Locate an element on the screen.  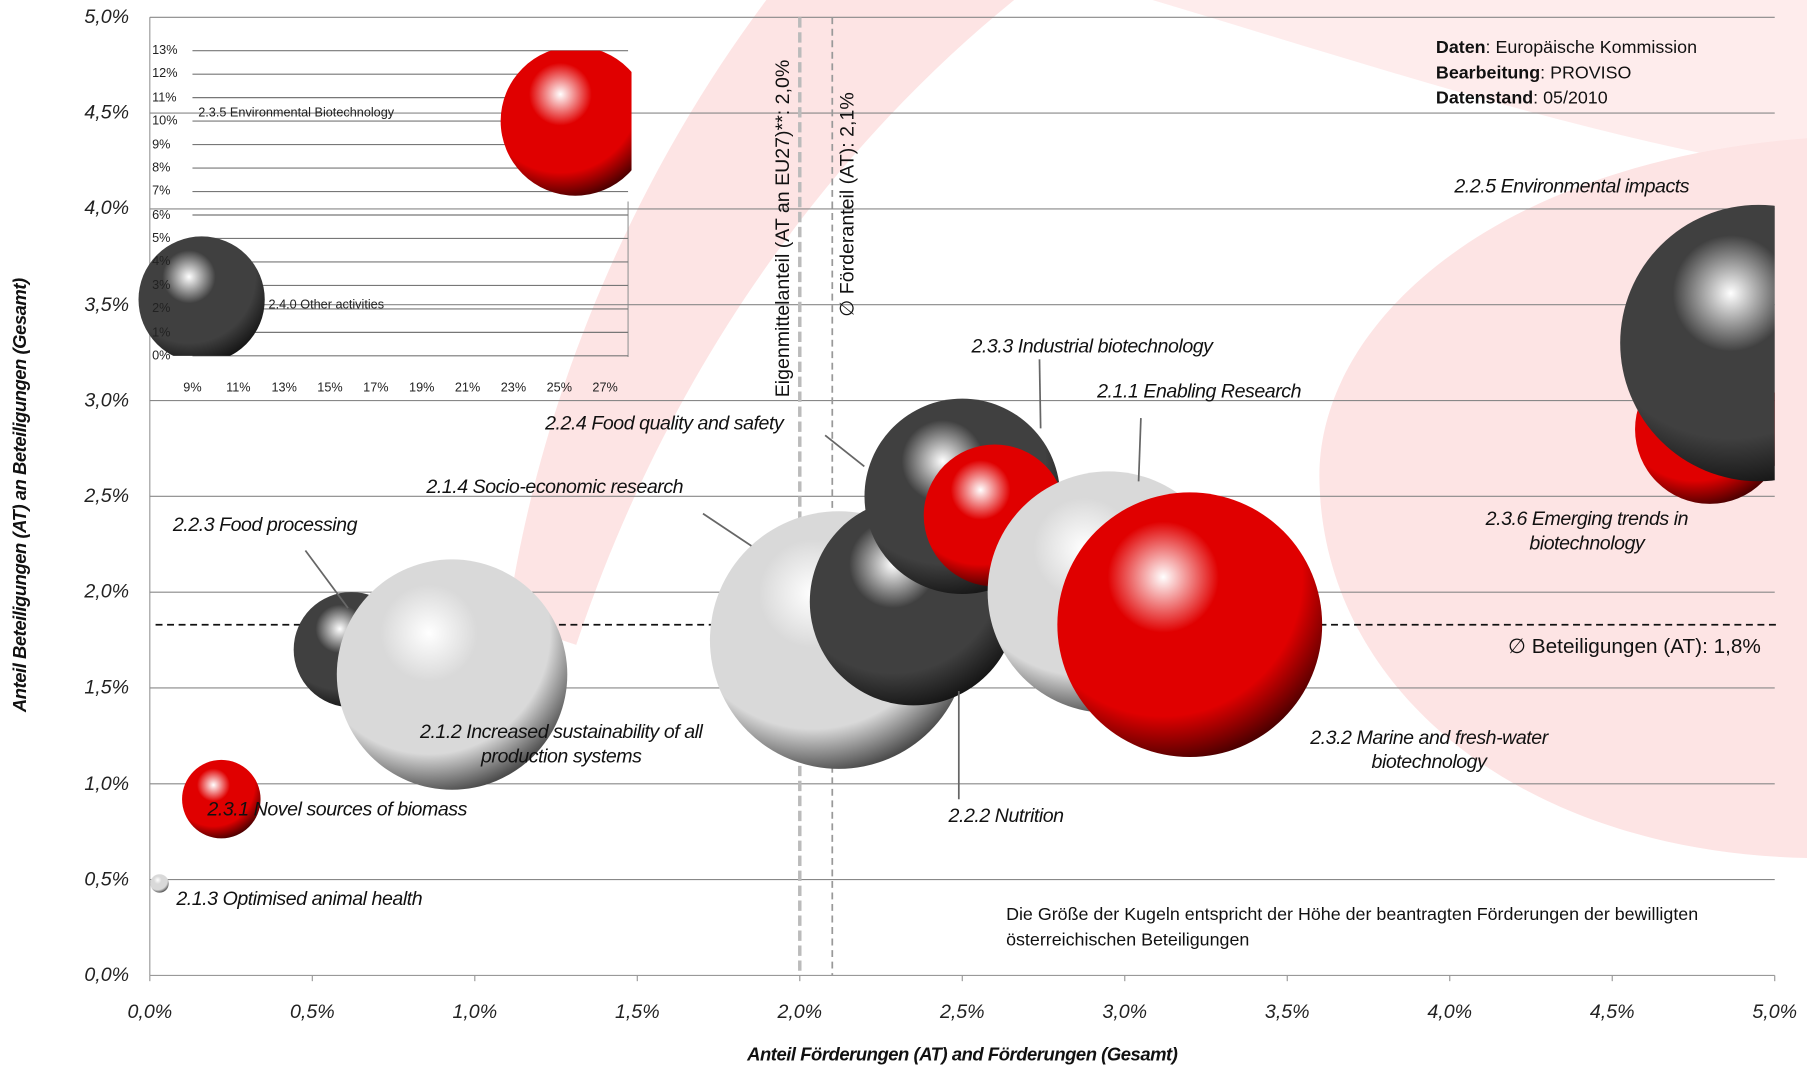
inset-bubble-label: 2.3.5 Environmental Biotechnology is located at coordinates (296, 112).